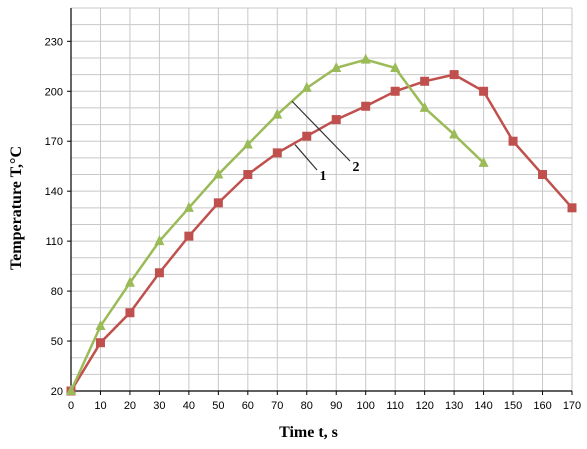 Image resolution: width=587 pixels, height=449 pixels. Describe the element at coordinates (395, 406) in the screenshot. I see `x-tick-label: 110` at that location.